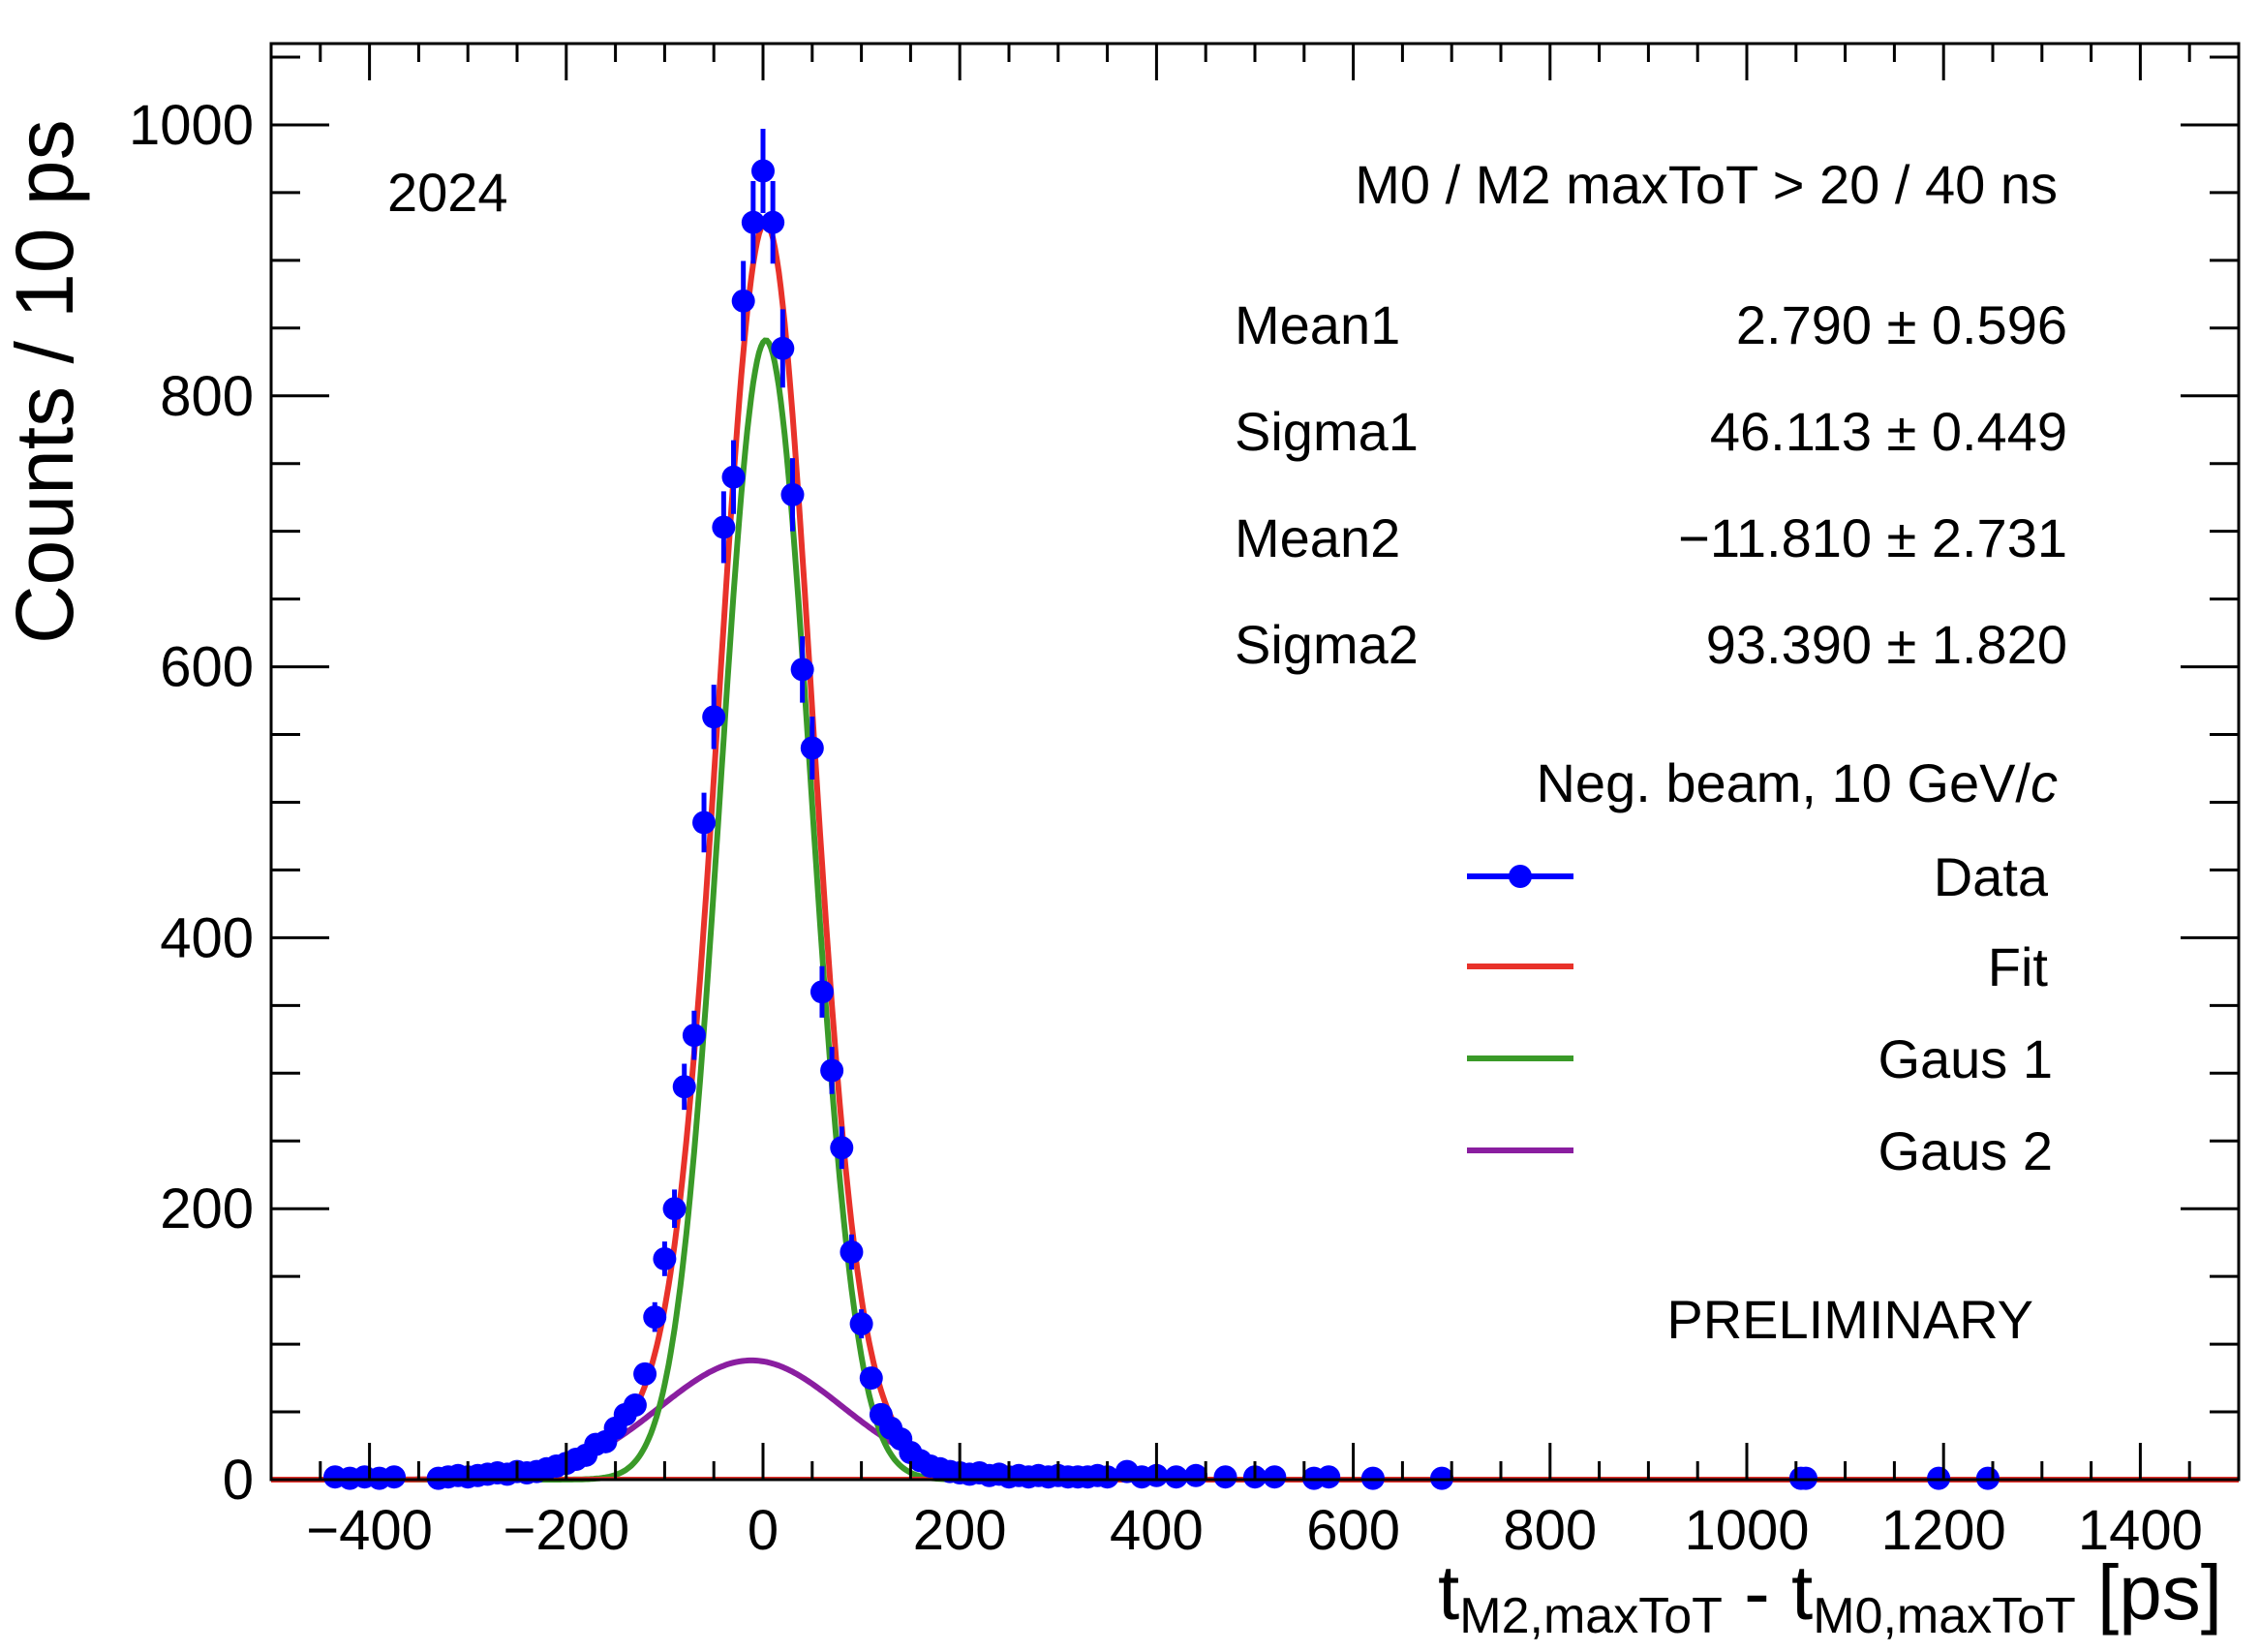  Describe the element at coordinates (1760, 1150) in the screenshot. I see `legend-entry-gaus2: Gaus 2` at that location.